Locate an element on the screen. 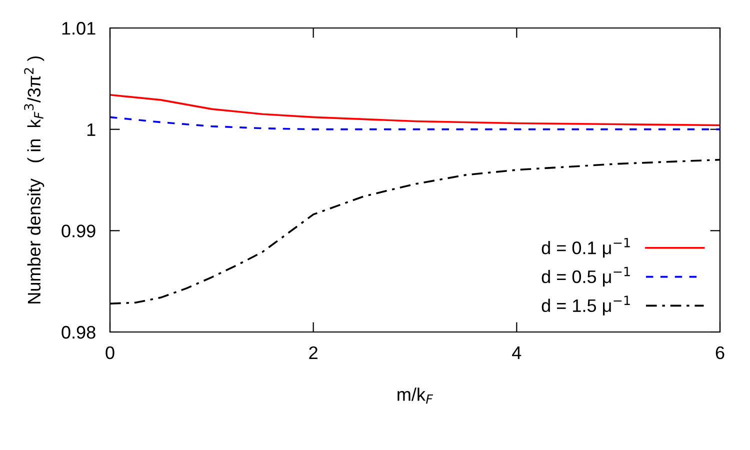  y-tick-label: 0.99 is located at coordinates (79, 231).